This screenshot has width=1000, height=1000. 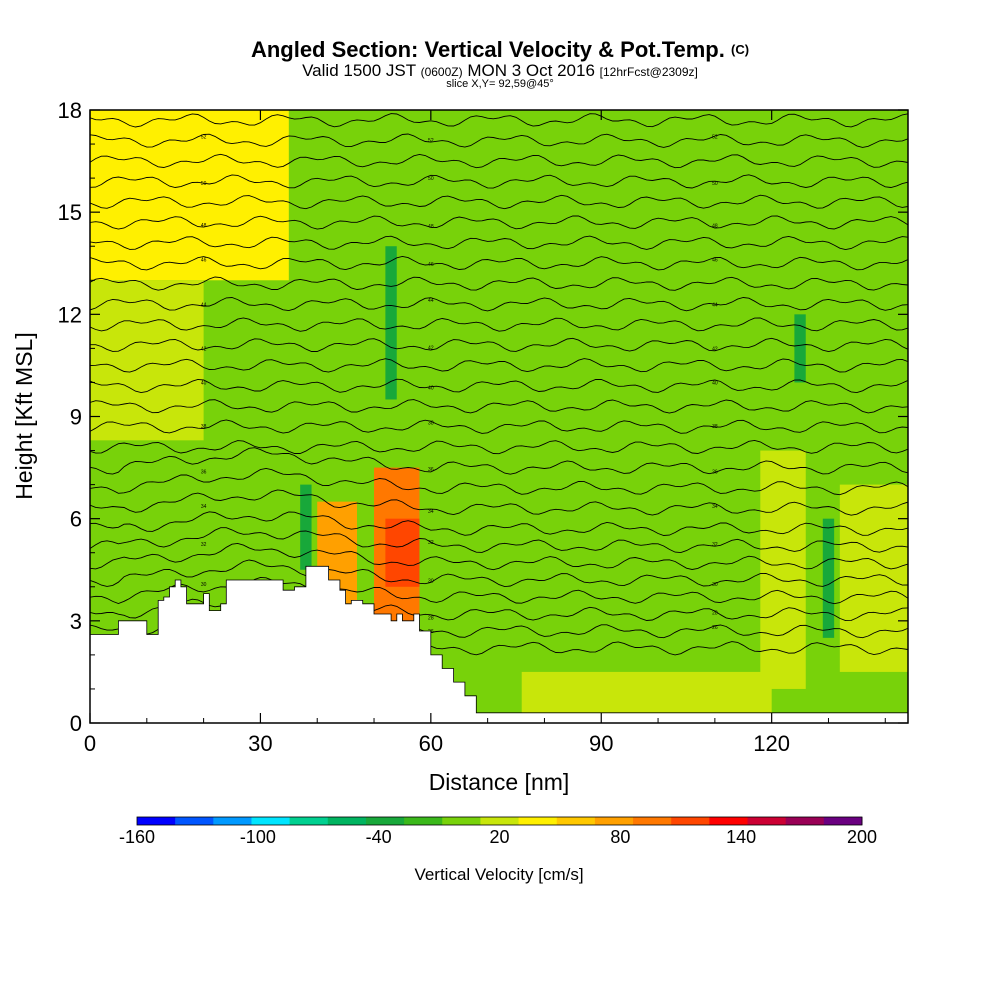 What do you see at coordinates (24, 415) in the screenshot?
I see `y-axis-label: Height [Kft MSL]` at bounding box center [24, 415].